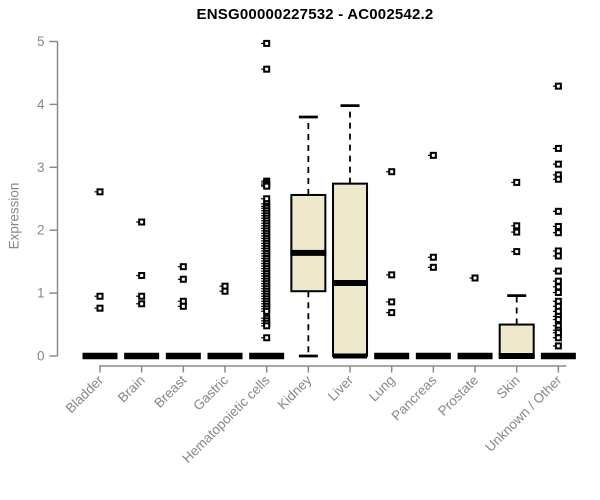 The width and height of the screenshot is (600, 500). Describe the element at coordinates (41, 167) in the screenshot. I see `y-tick-label: 3` at that location.